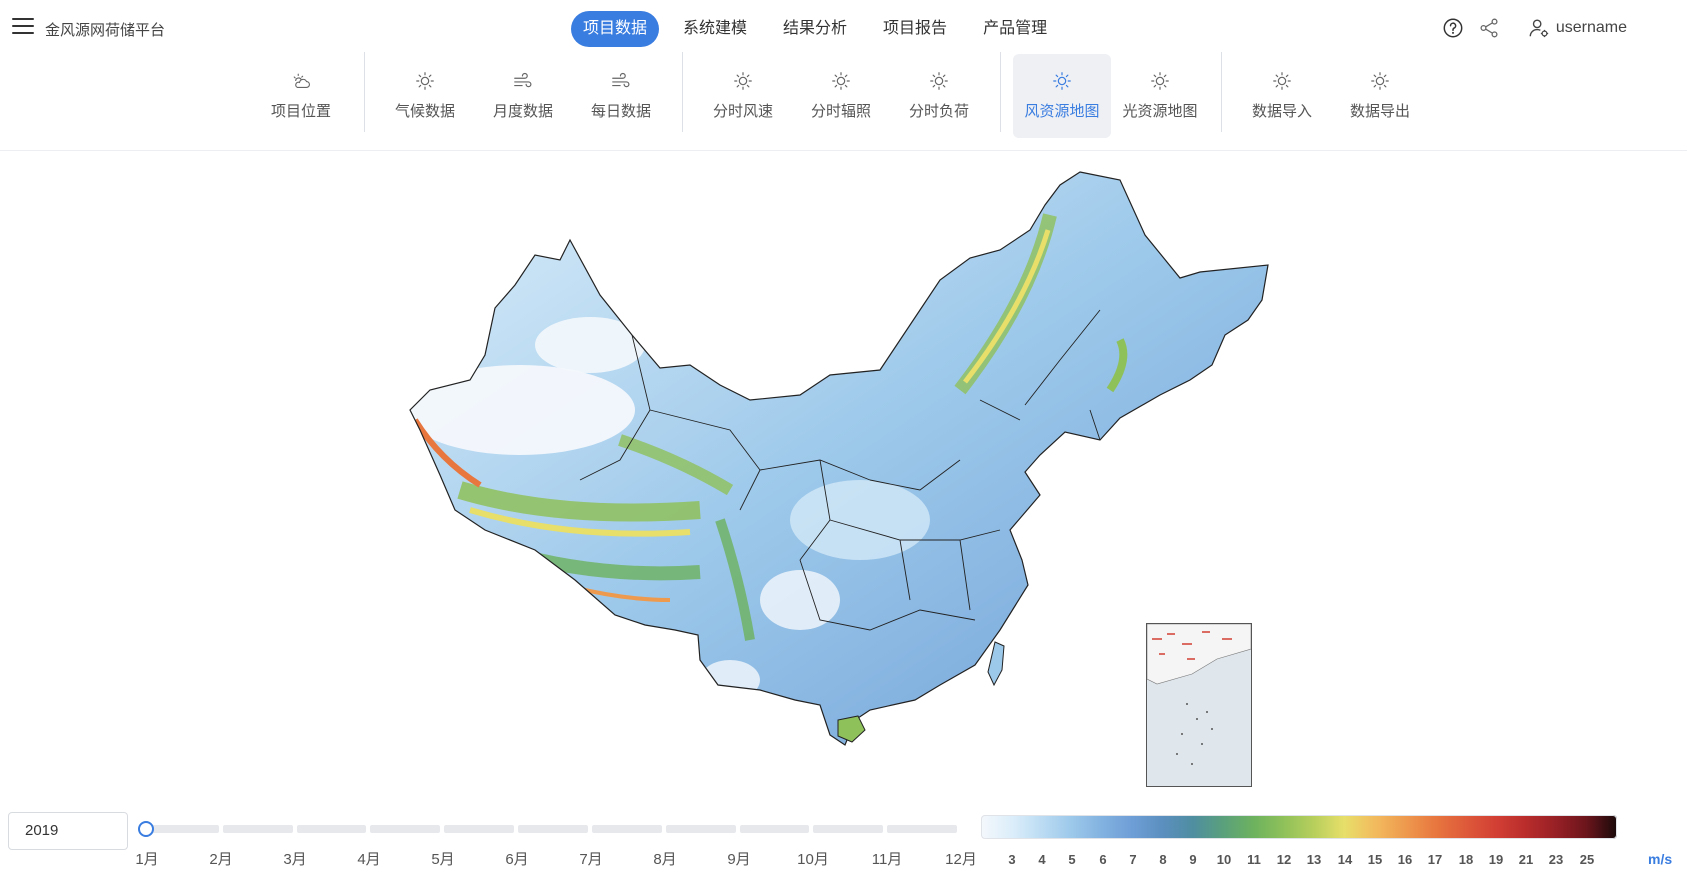 This screenshot has width=1687, height=893. Describe the element at coordinates (743, 96) in the screenshot. I see `tool-hourly-wind-speed: 分时风速` at that location.